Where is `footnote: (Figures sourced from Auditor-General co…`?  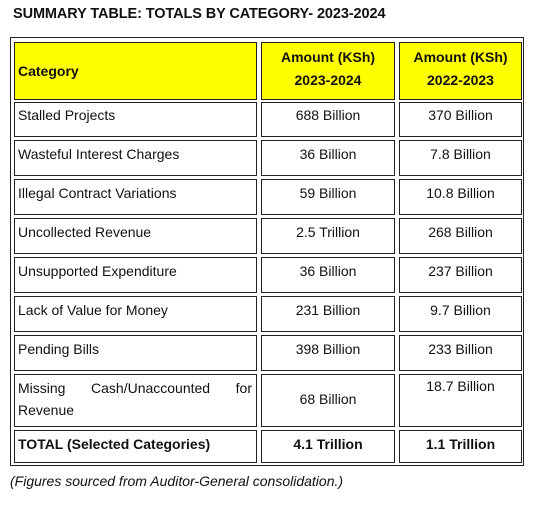 footnote: (Figures sourced from Auditor-General co… is located at coordinates (177, 481).